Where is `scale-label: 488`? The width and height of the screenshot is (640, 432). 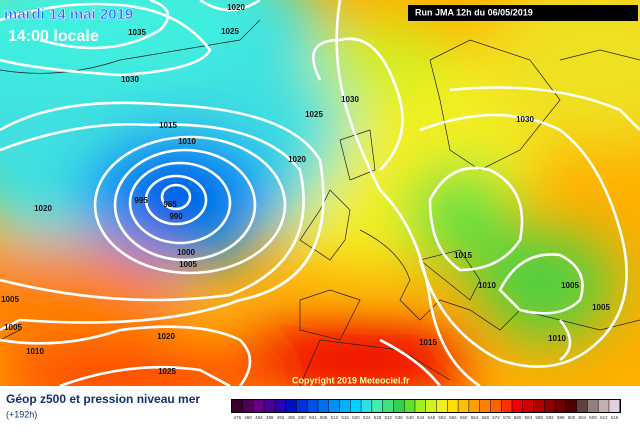 scale-label: 488 is located at coordinates (270, 417).